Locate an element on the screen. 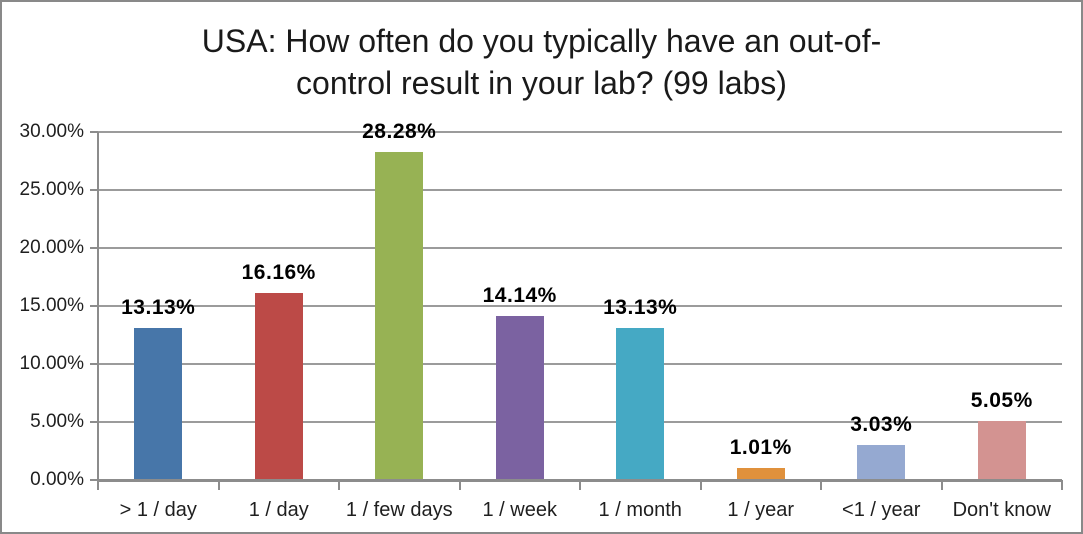  y-axis-label: 0.00% is located at coordinates (57, 479).